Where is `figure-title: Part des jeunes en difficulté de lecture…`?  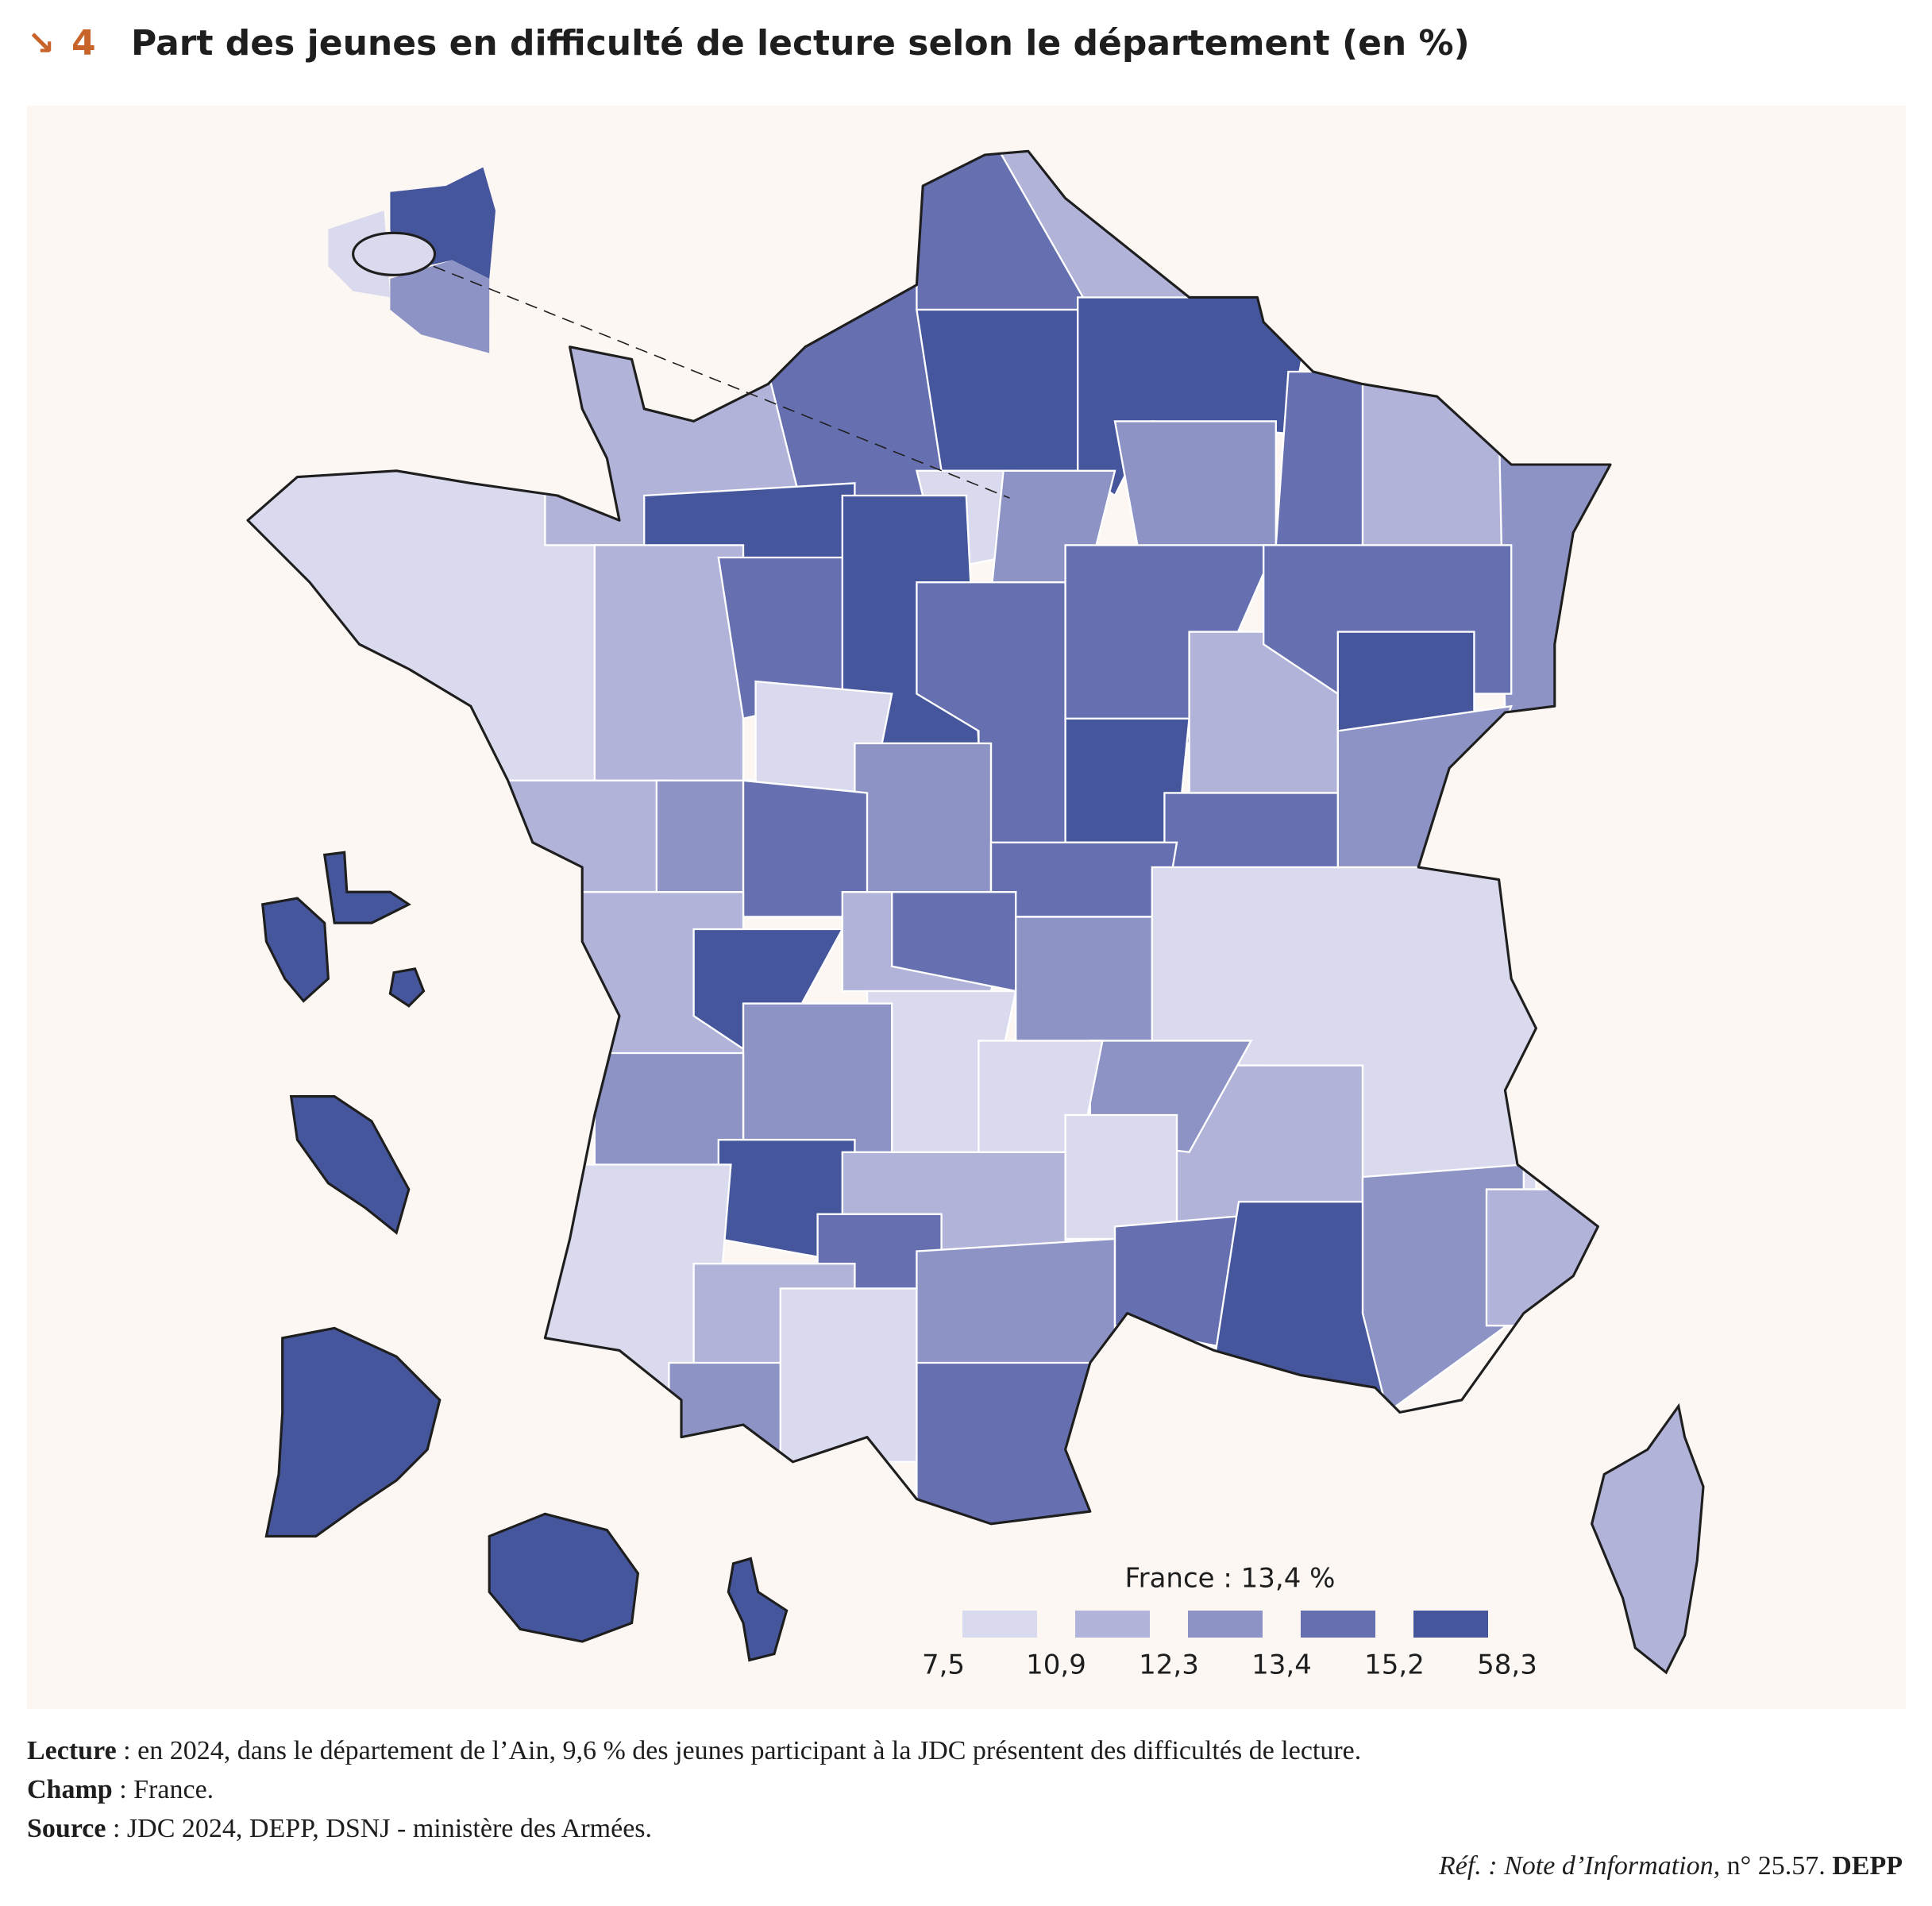
figure-title: Part des jeunes en difficulté de lecture… is located at coordinates (800, 43).